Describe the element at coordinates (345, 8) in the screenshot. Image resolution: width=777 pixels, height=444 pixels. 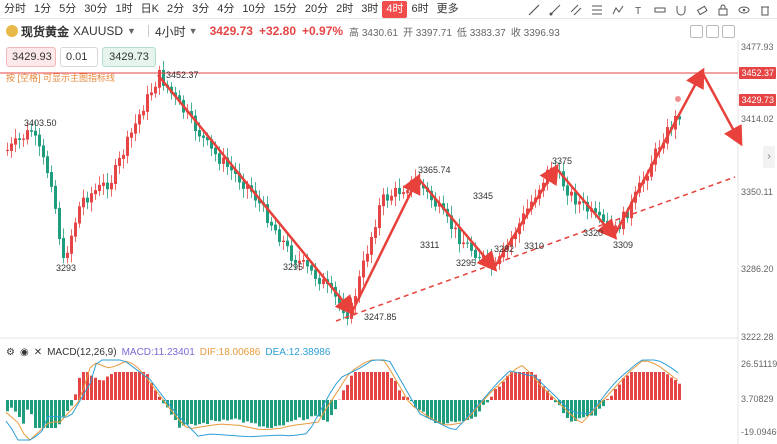
I see `timeframe-12: 2时` at that location.